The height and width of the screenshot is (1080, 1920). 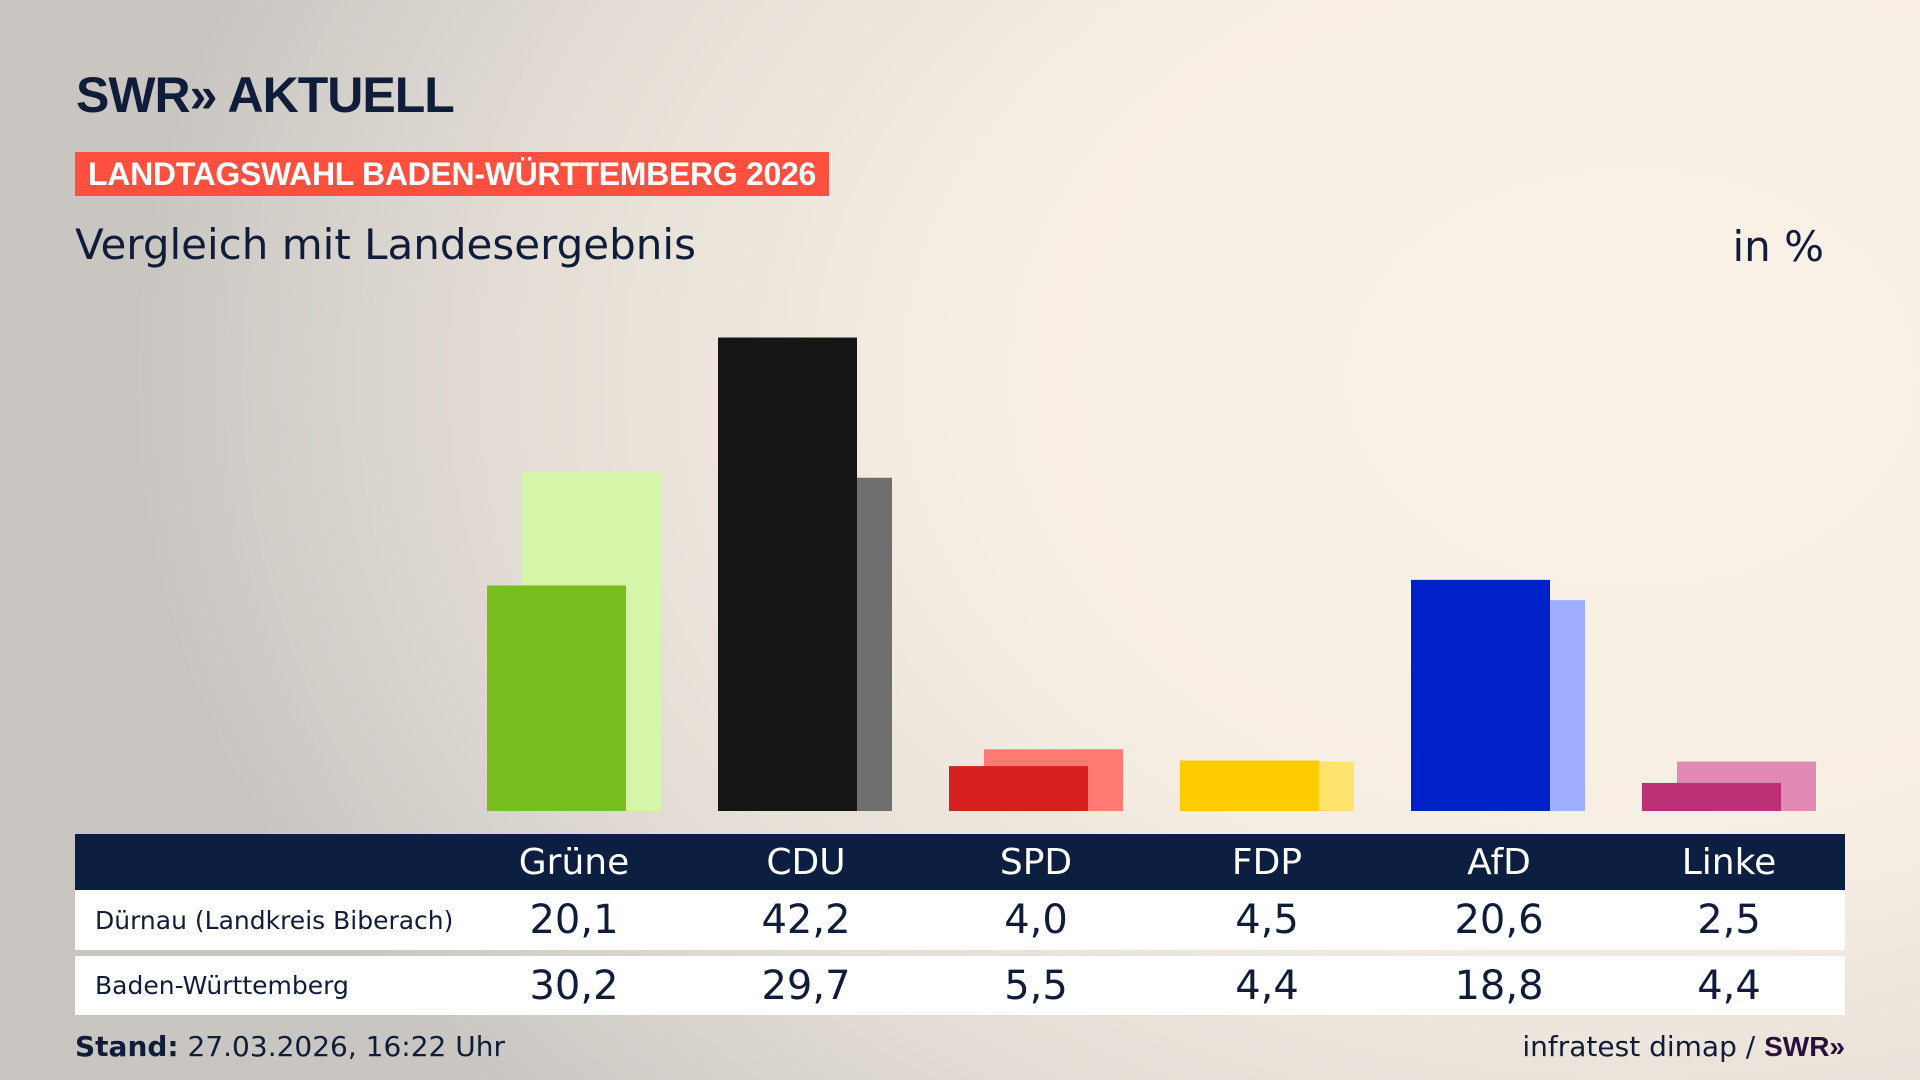 I want to click on bar-local-spd, so click(x=1018, y=788).